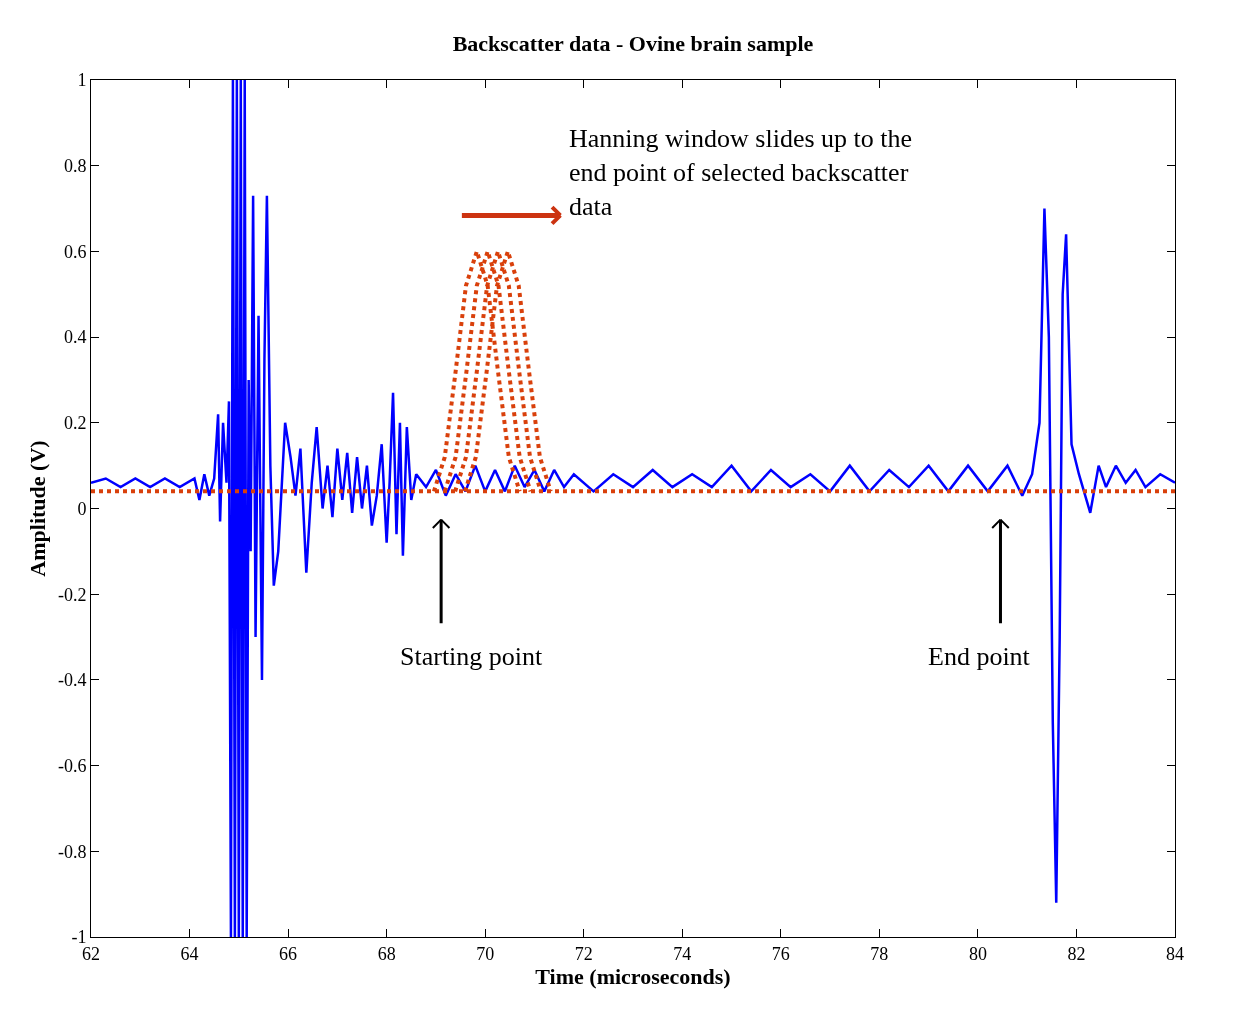 The height and width of the screenshot is (1024, 1252). Describe the element at coordinates (979, 656) in the screenshot. I see `annotation: End point` at that location.